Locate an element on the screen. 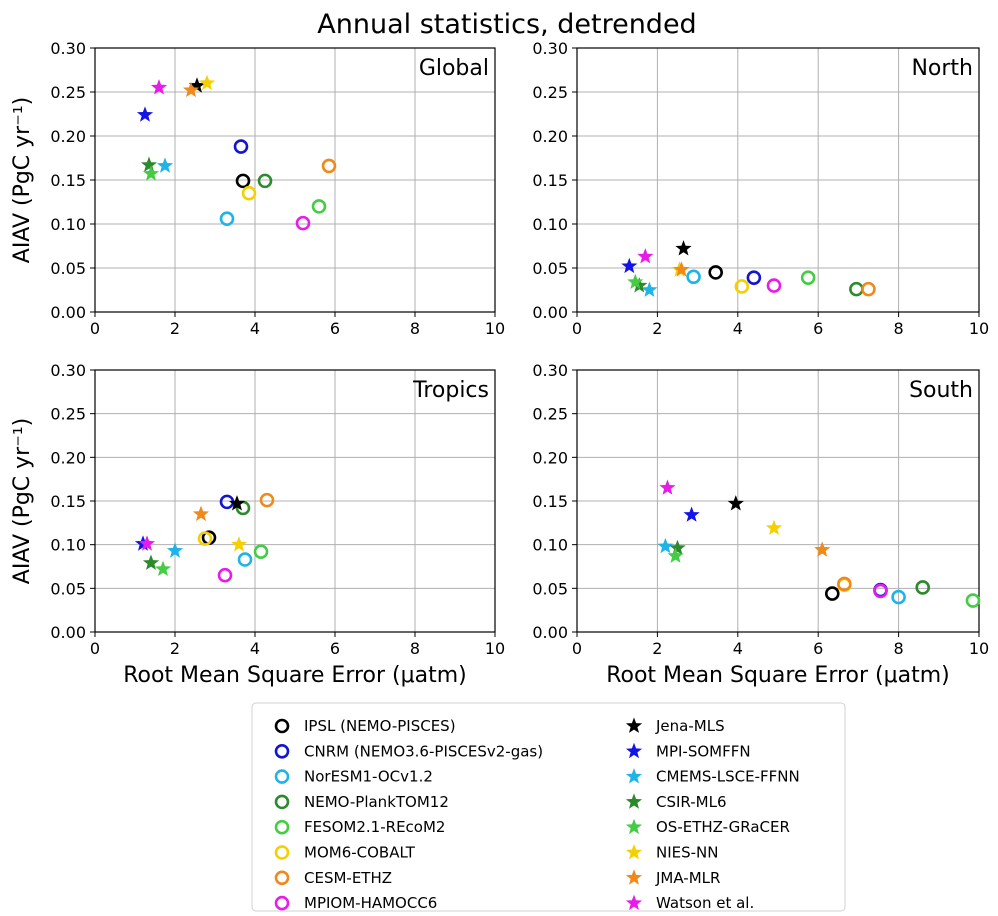 This screenshot has height=916, width=998. x-tick-label: 0 is located at coordinates (577, 328).